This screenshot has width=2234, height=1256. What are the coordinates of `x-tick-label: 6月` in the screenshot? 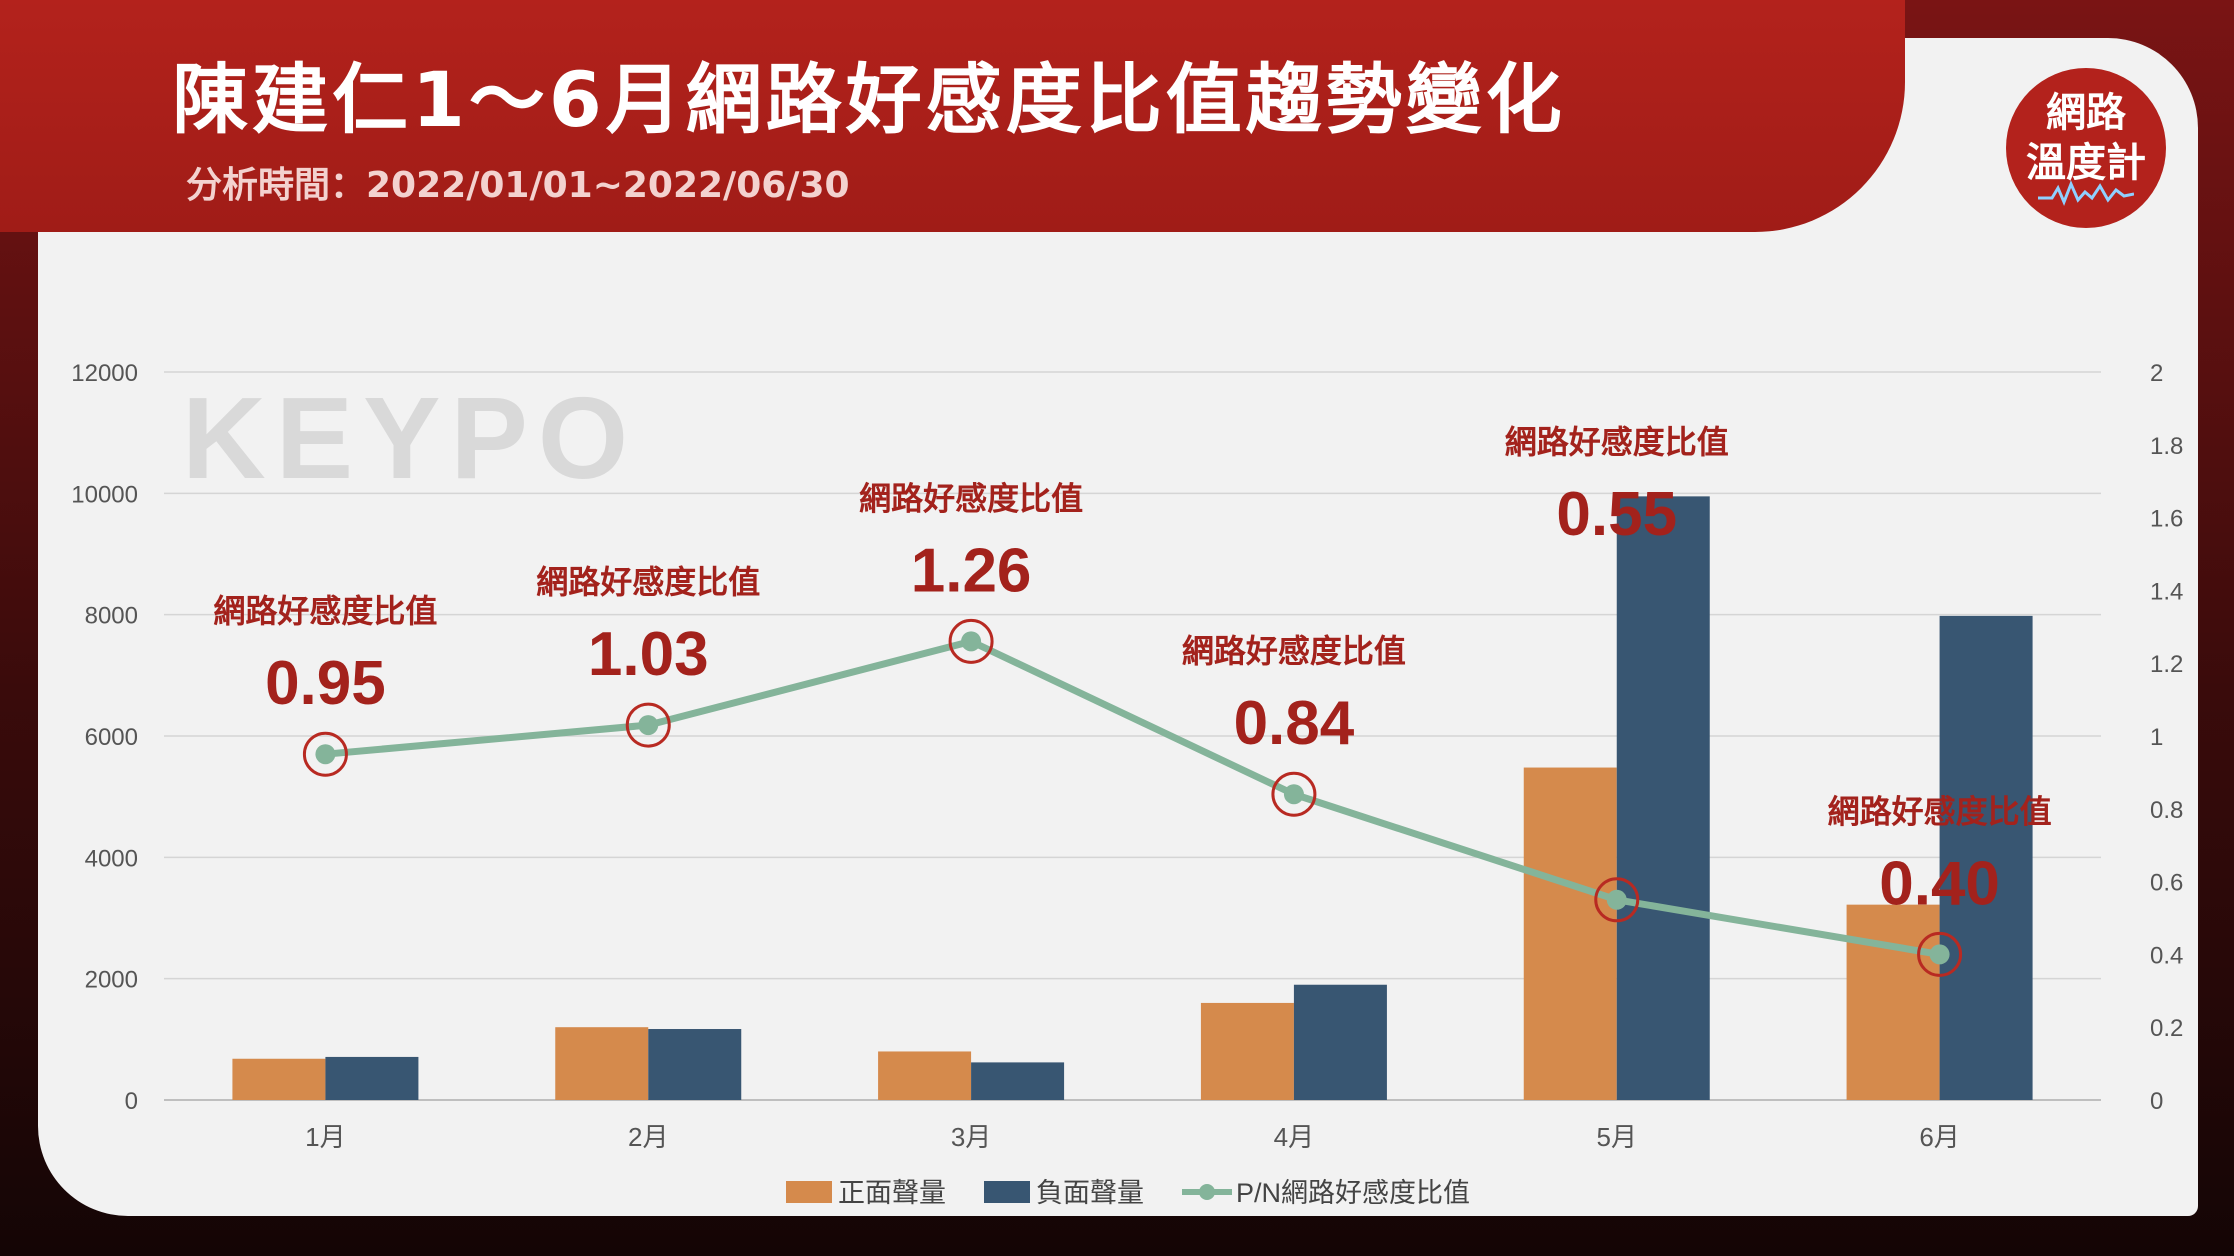 It's located at (1939, 1137).